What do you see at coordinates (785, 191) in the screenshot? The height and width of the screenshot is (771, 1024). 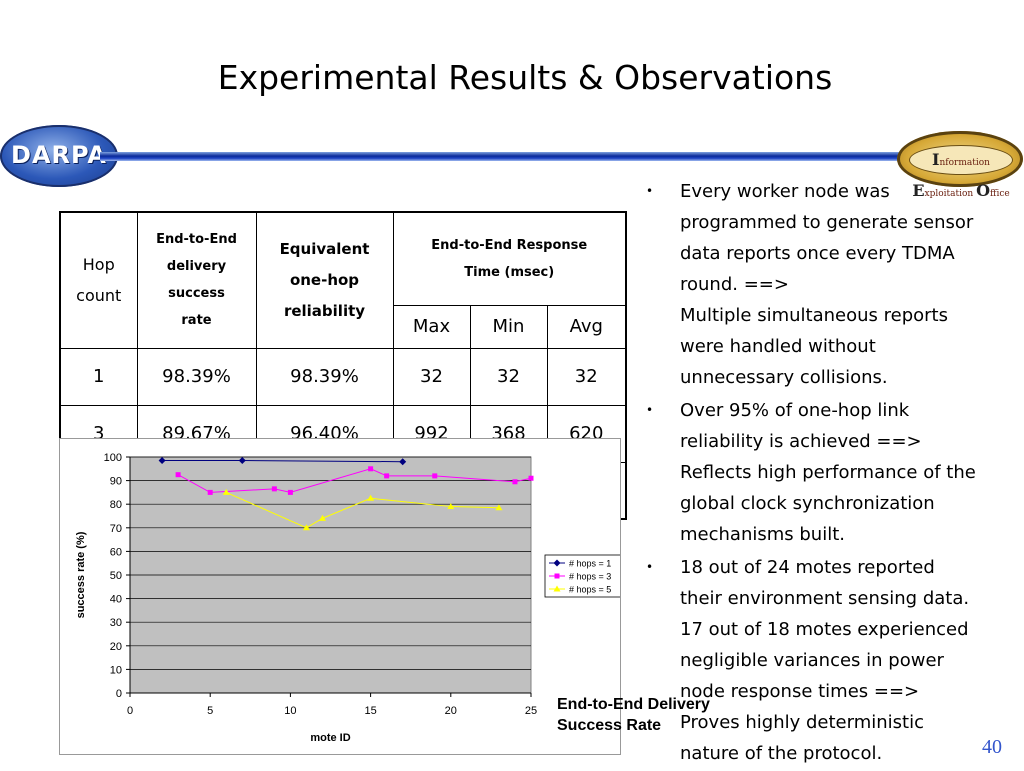 I see `observation-line: Every worker node was` at bounding box center [785, 191].